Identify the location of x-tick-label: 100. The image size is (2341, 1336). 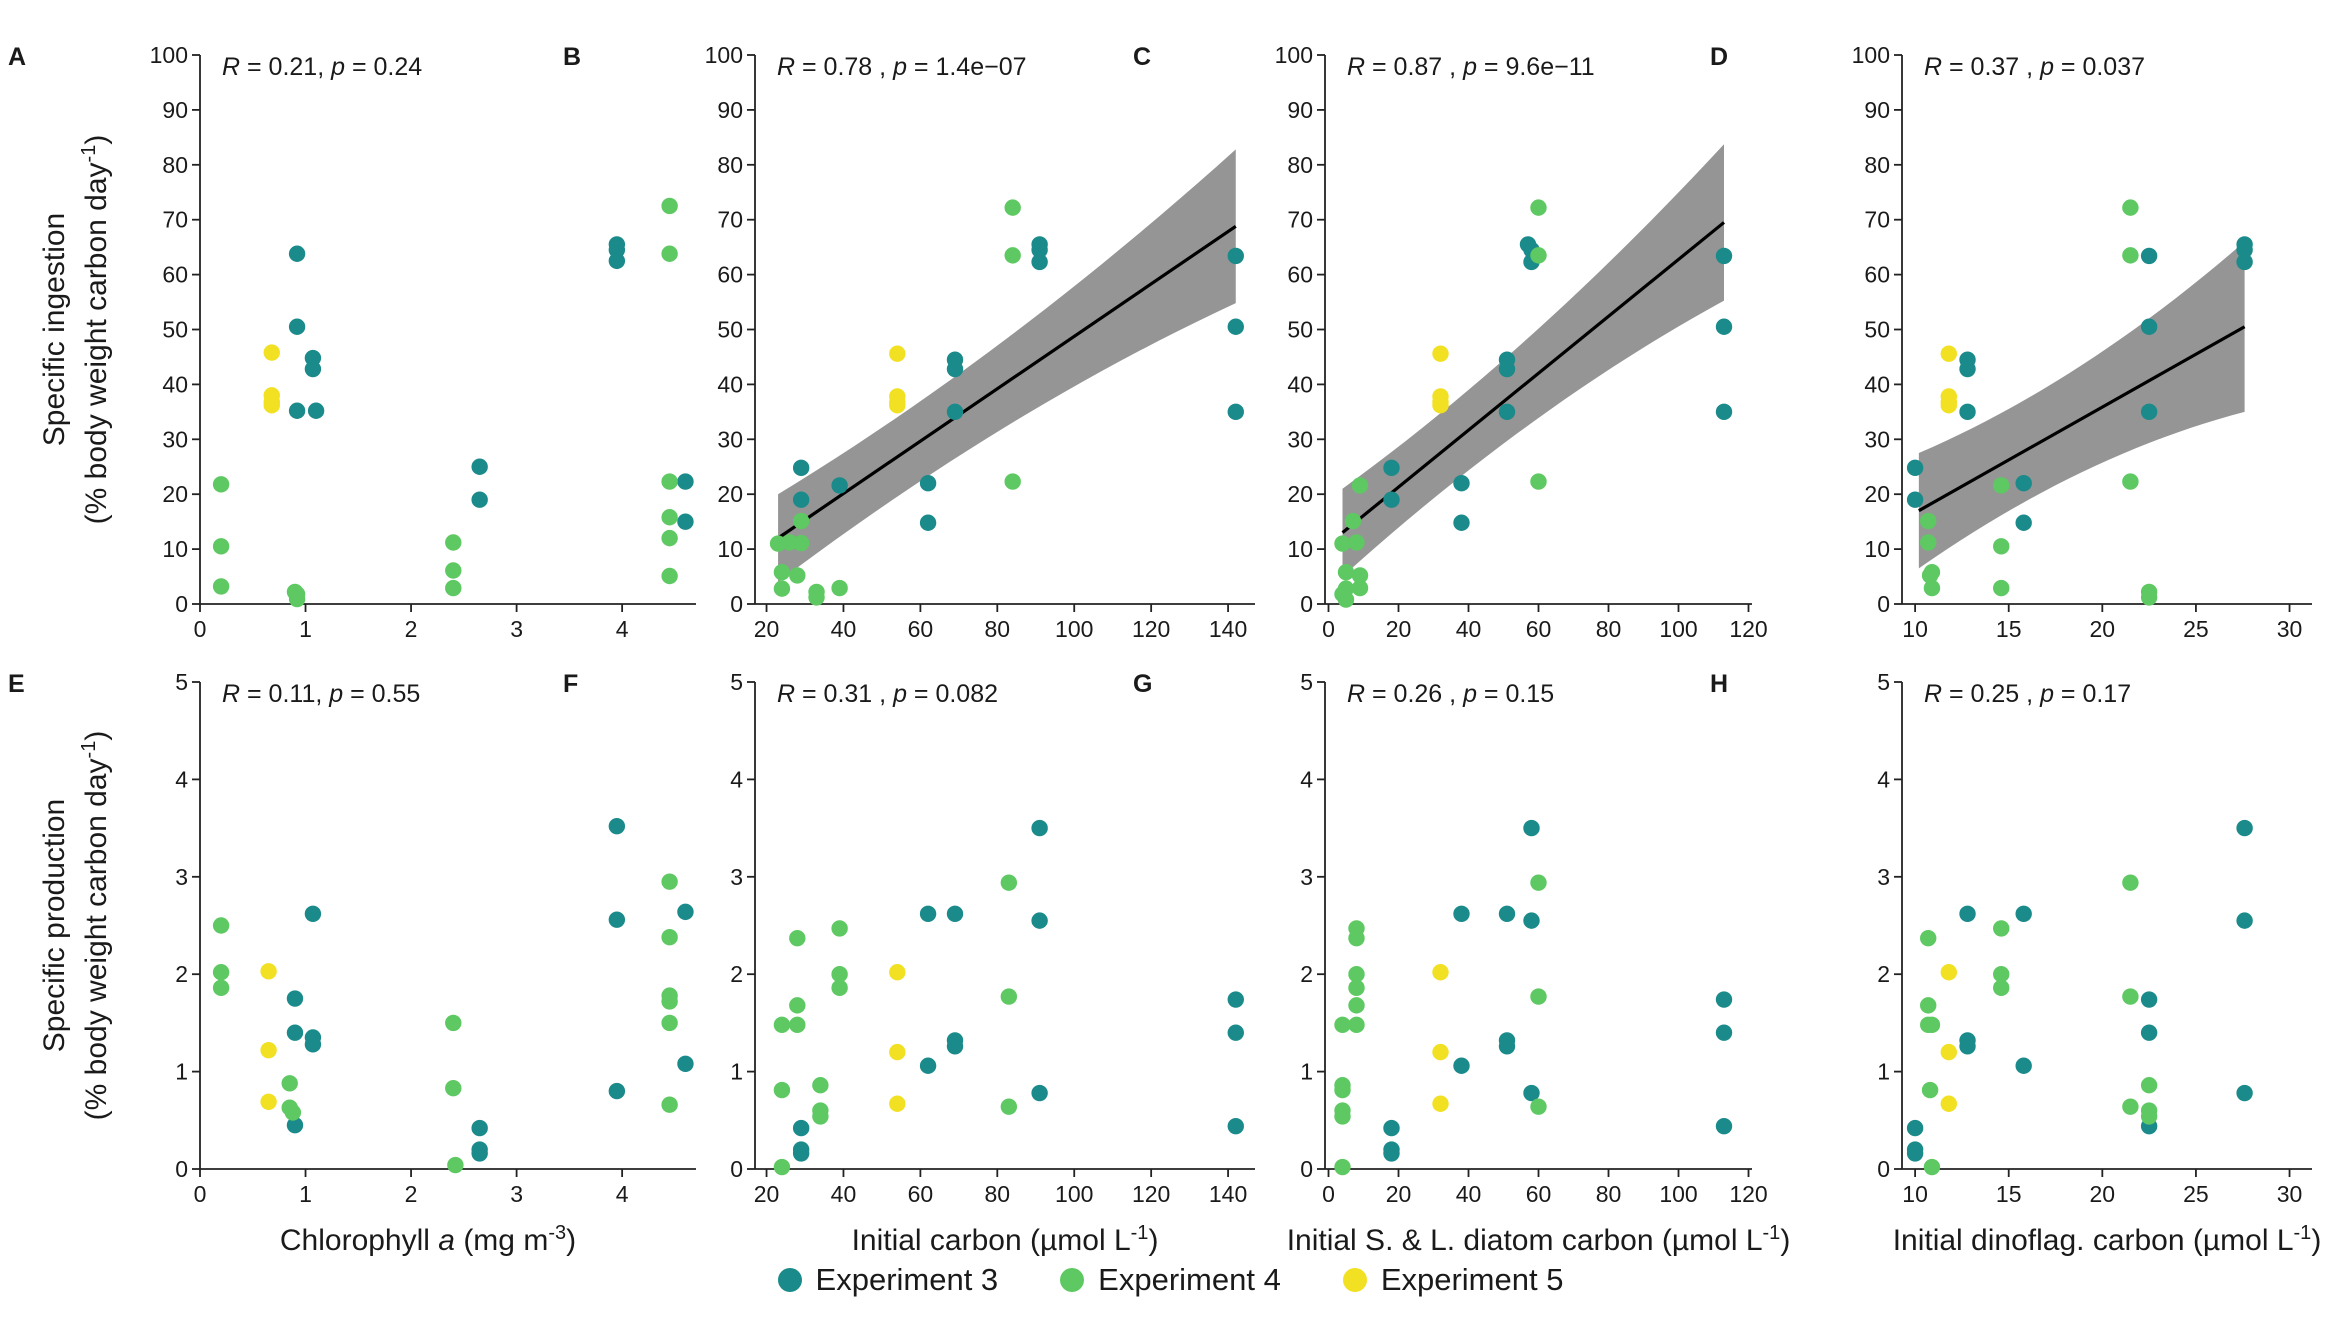
(1678, 629).